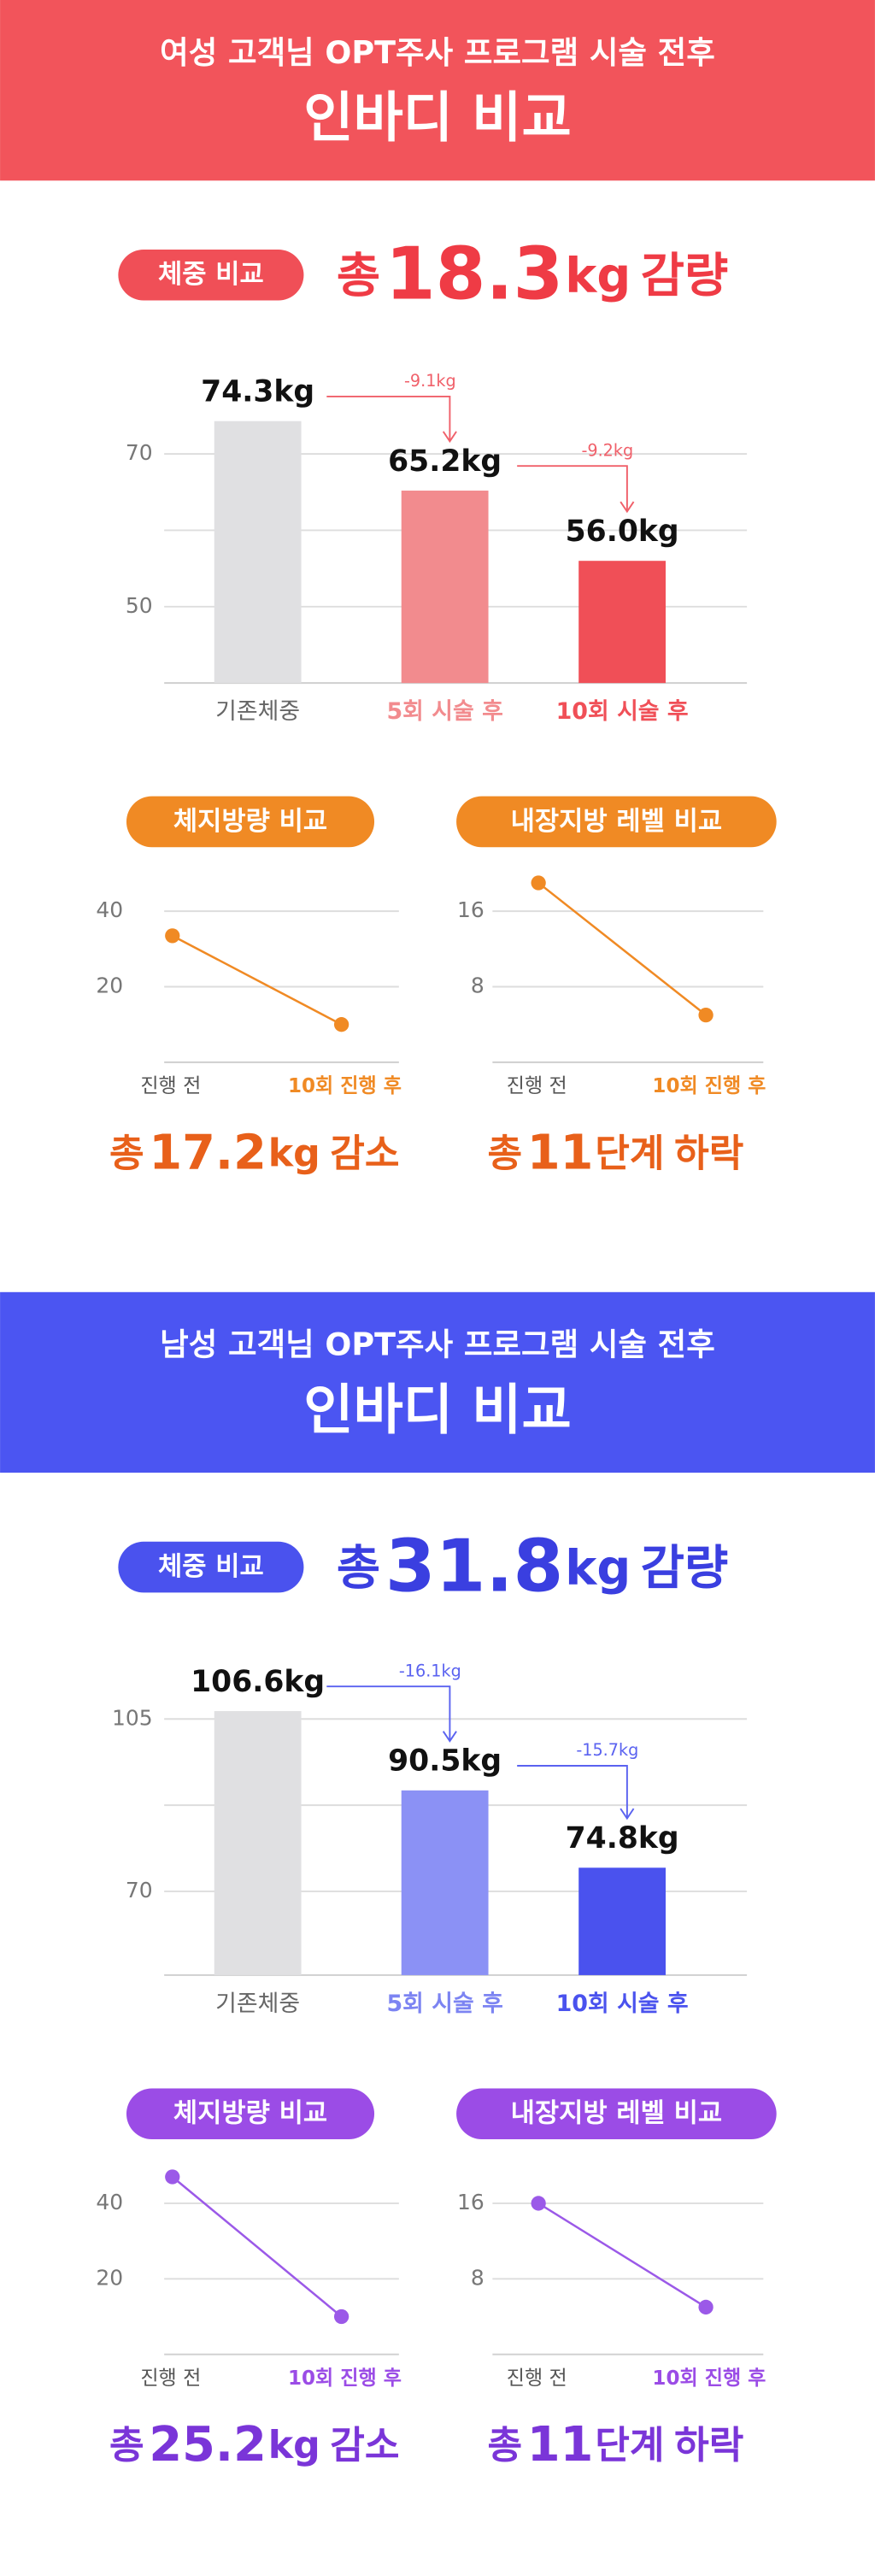  Describe the element at coordinates (560, 1152) in the screenshot. I see `summary-number: 11` at that location.